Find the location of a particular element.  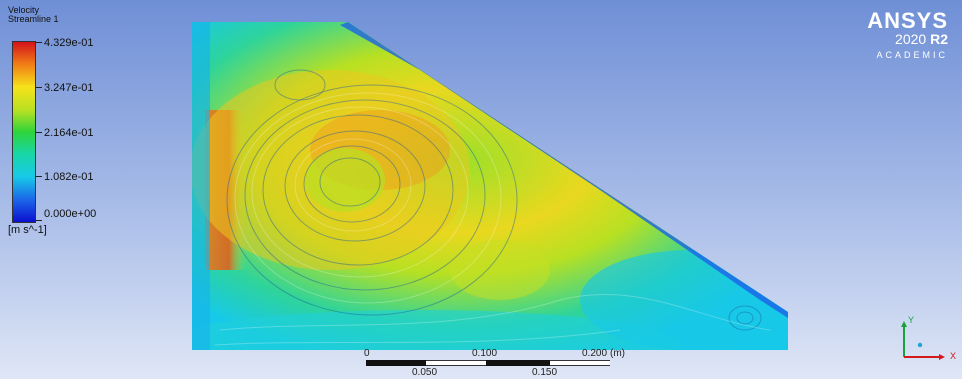

axis-triad-icon is located at coordinates (923, 340).